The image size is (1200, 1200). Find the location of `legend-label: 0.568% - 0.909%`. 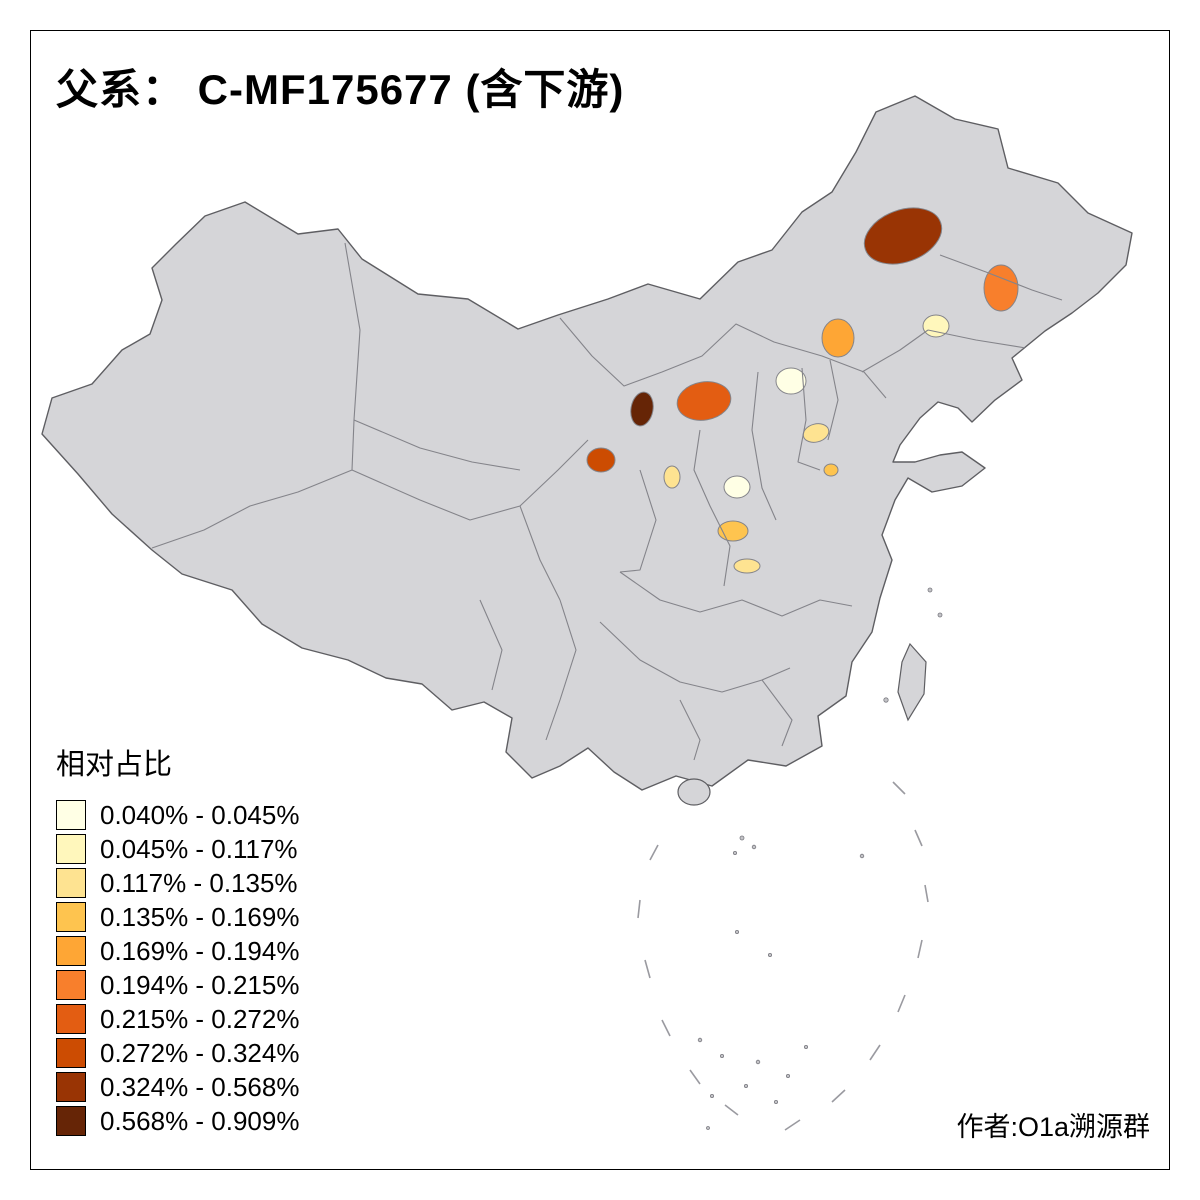

legend-label: 0.568% - 0.909% is located at coordinates (200, 1120).